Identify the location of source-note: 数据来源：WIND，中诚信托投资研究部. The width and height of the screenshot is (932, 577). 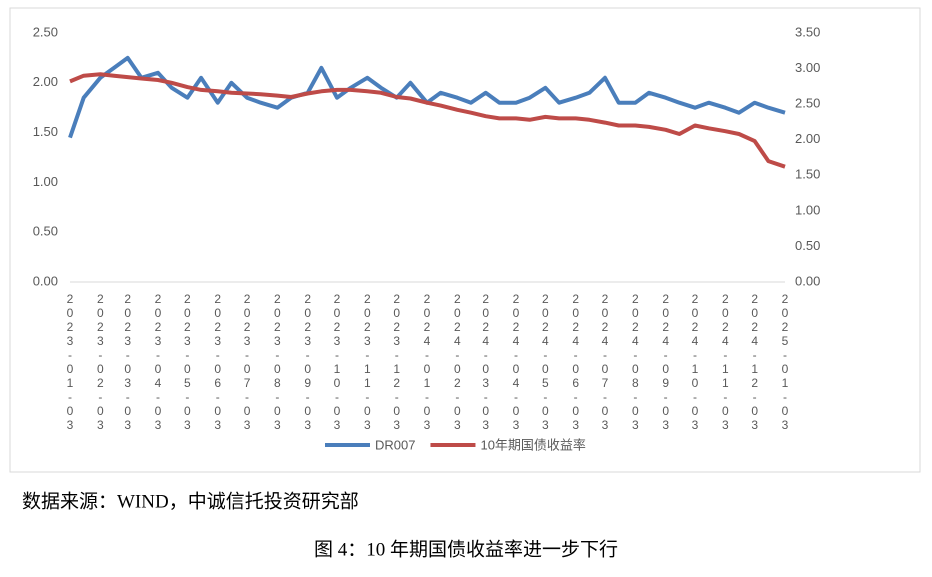
(190, 501).